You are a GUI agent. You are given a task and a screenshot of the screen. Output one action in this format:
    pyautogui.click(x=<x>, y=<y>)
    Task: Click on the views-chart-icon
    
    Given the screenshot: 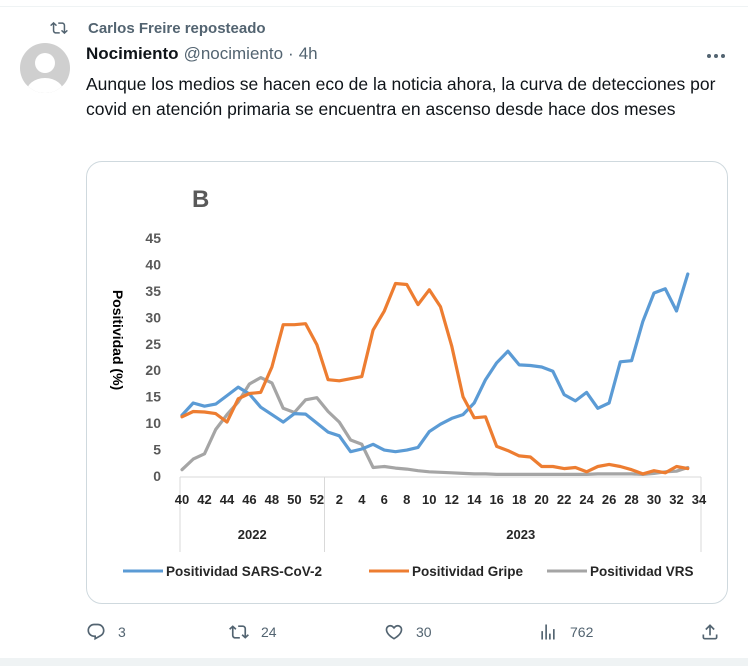 What is the action you would take?
    pyautogui.click(x=548, y=632)
    